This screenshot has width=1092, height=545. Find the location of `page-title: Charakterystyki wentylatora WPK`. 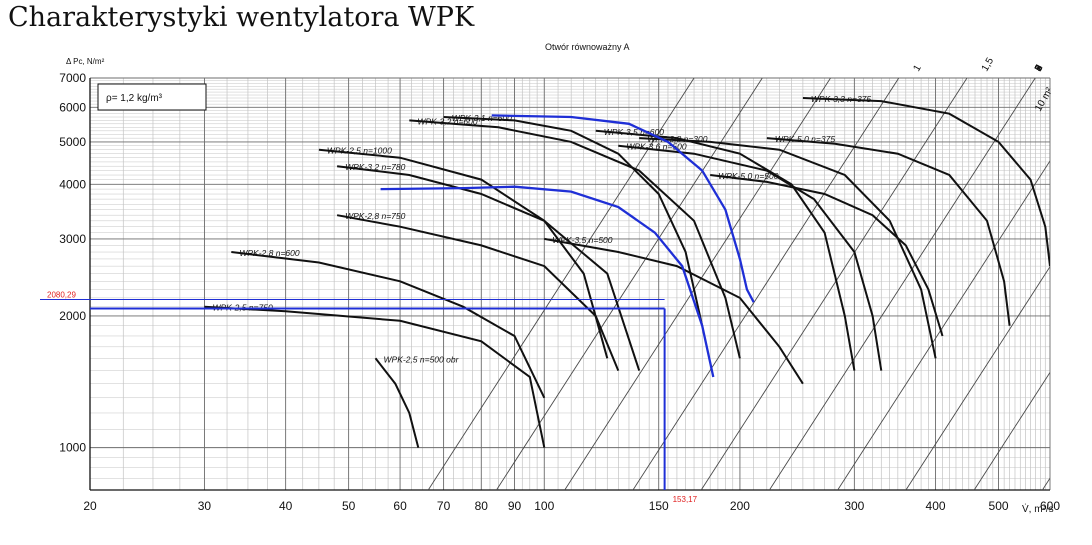

page-title: Charakterystyki wentylatora WPK is located at coordinates (241, 17).